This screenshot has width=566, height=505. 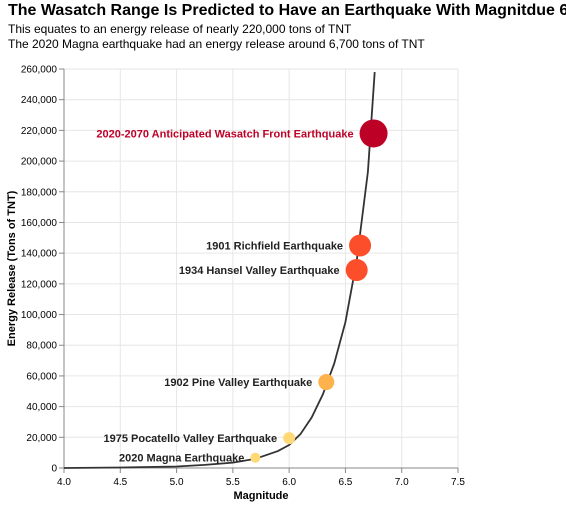 What do you see at coordinates (39, 315) in the screenshot?
I see `y-tick-label: 100,000` at bounding box center [39, 315].